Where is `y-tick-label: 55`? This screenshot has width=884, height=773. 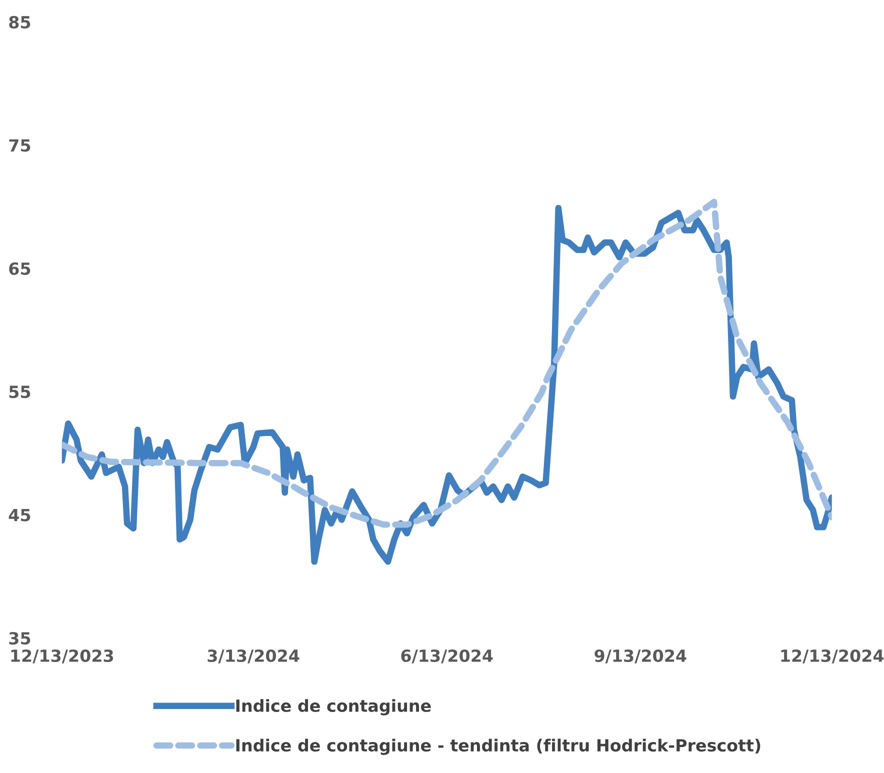
y-tick-label: 55 is located at coordinates (19, 392).